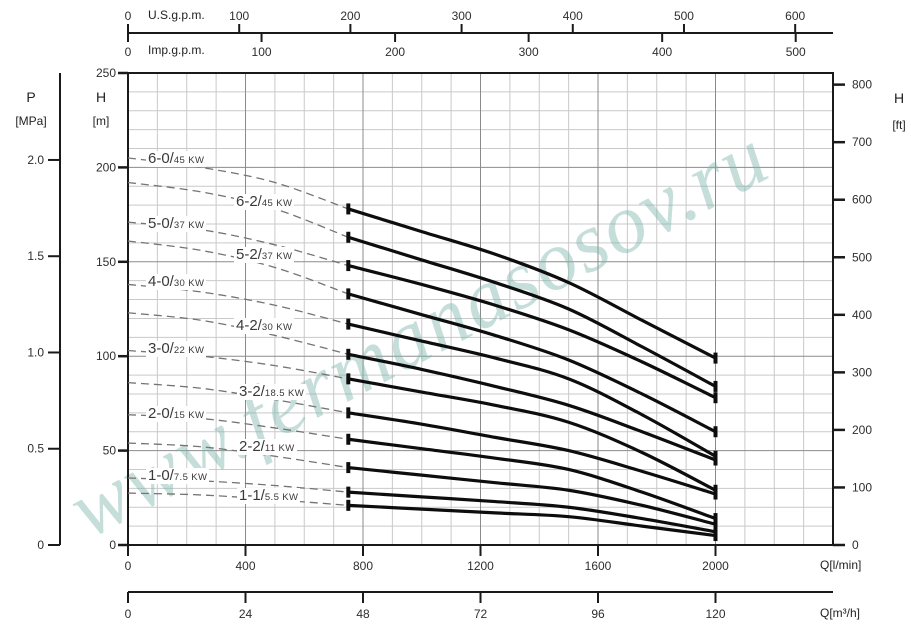 The height and width of the screenshot is (627, 911). I want to click on curve-label-1-1: 1-1/5.5 KW, so click(269, 495).